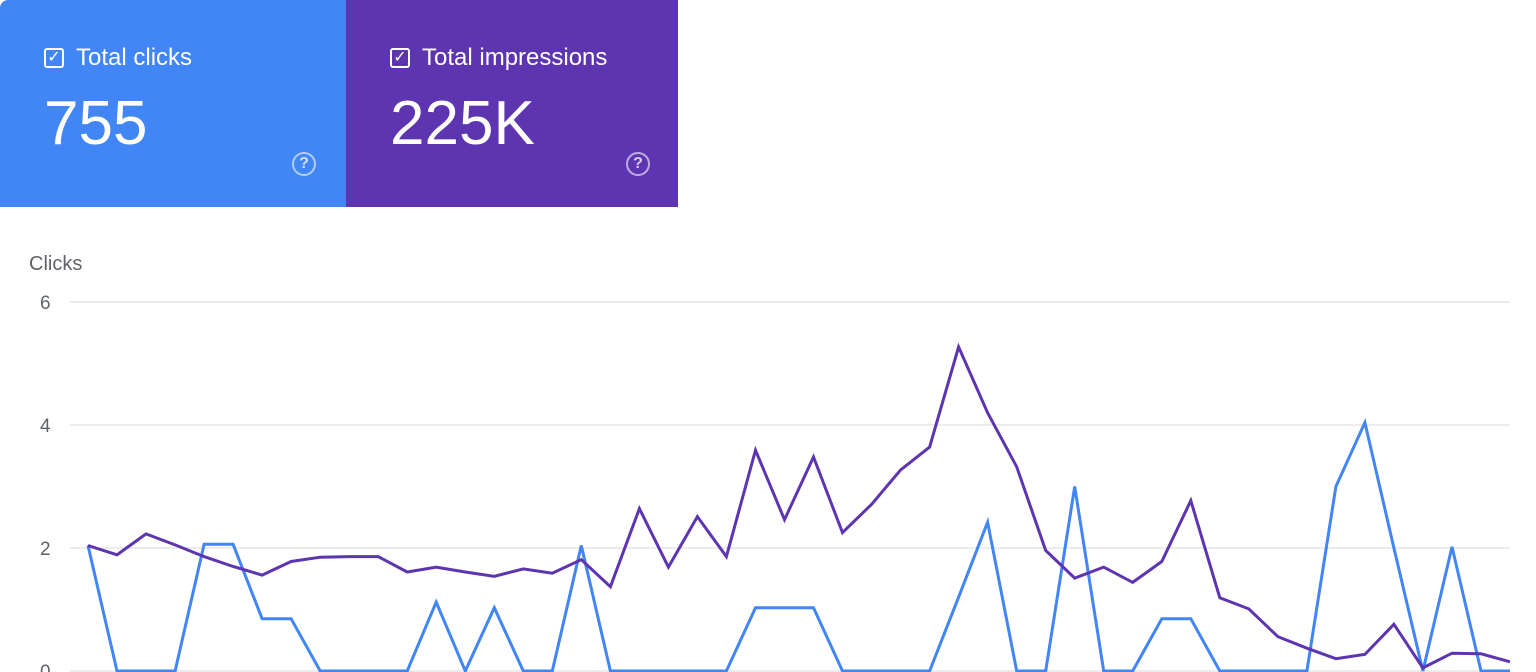  Describe the element at coordinates (134, 57) in the screenshot. I see `total-clicks-label: Total clicks` at that location.